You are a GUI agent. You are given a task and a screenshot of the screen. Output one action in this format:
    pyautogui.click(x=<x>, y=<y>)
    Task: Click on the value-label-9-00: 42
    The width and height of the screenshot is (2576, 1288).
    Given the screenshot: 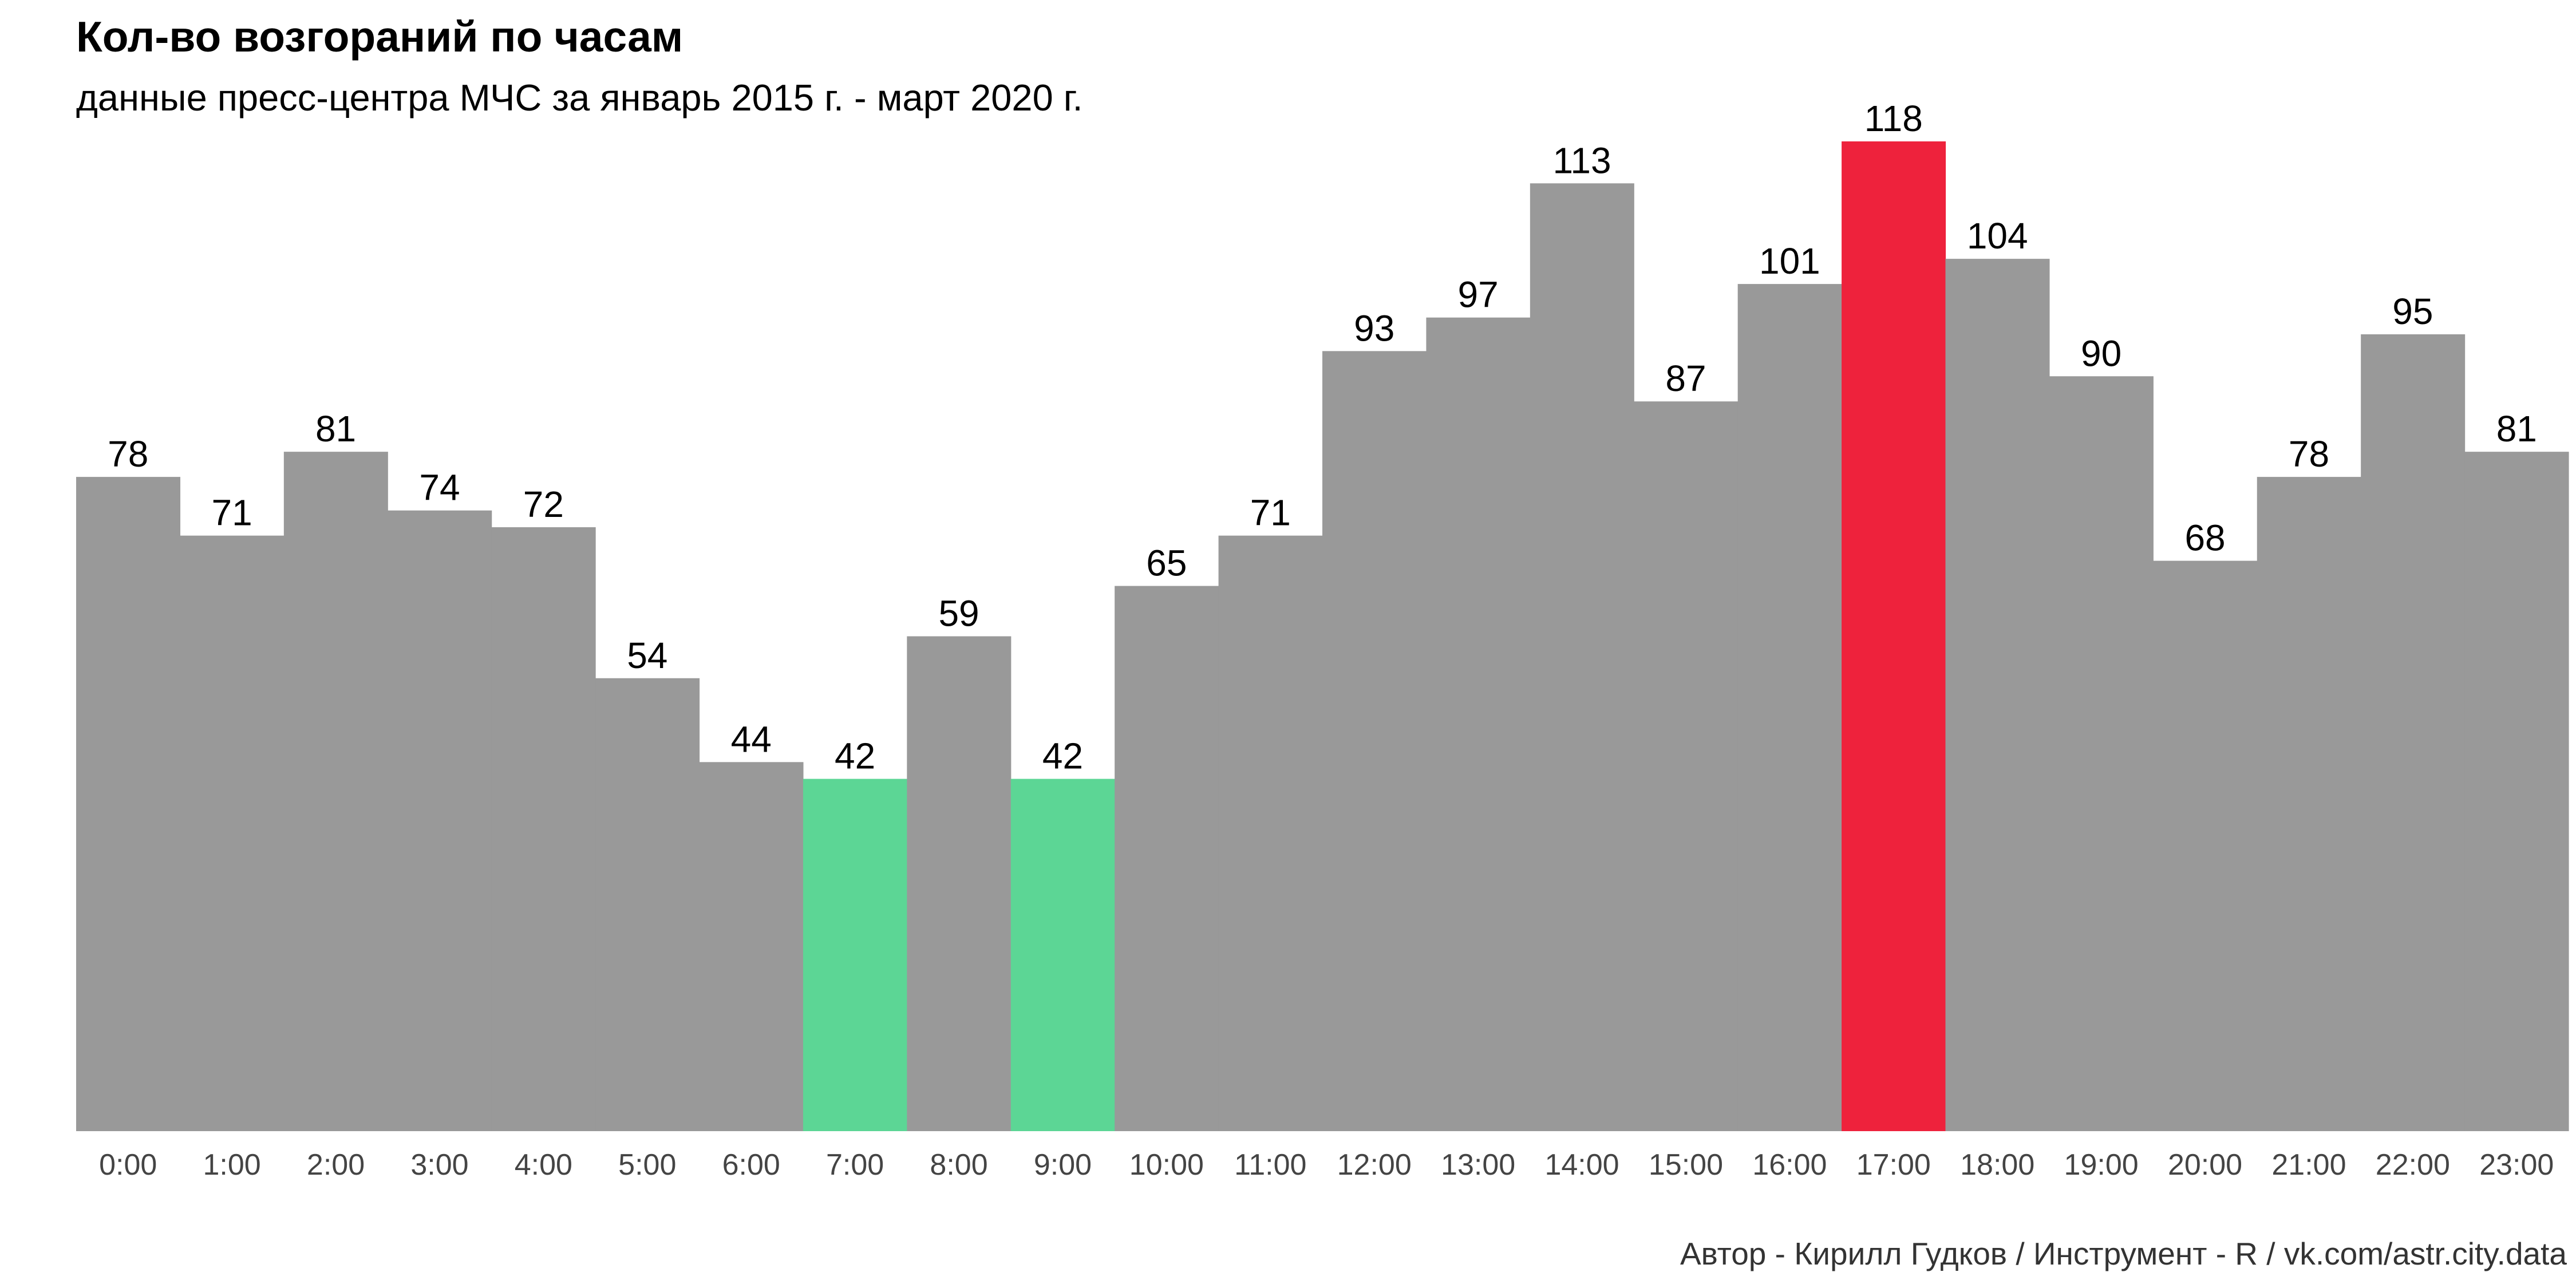 What is the action you would take?
    pyautogui.click(x=1062, y=756)
    